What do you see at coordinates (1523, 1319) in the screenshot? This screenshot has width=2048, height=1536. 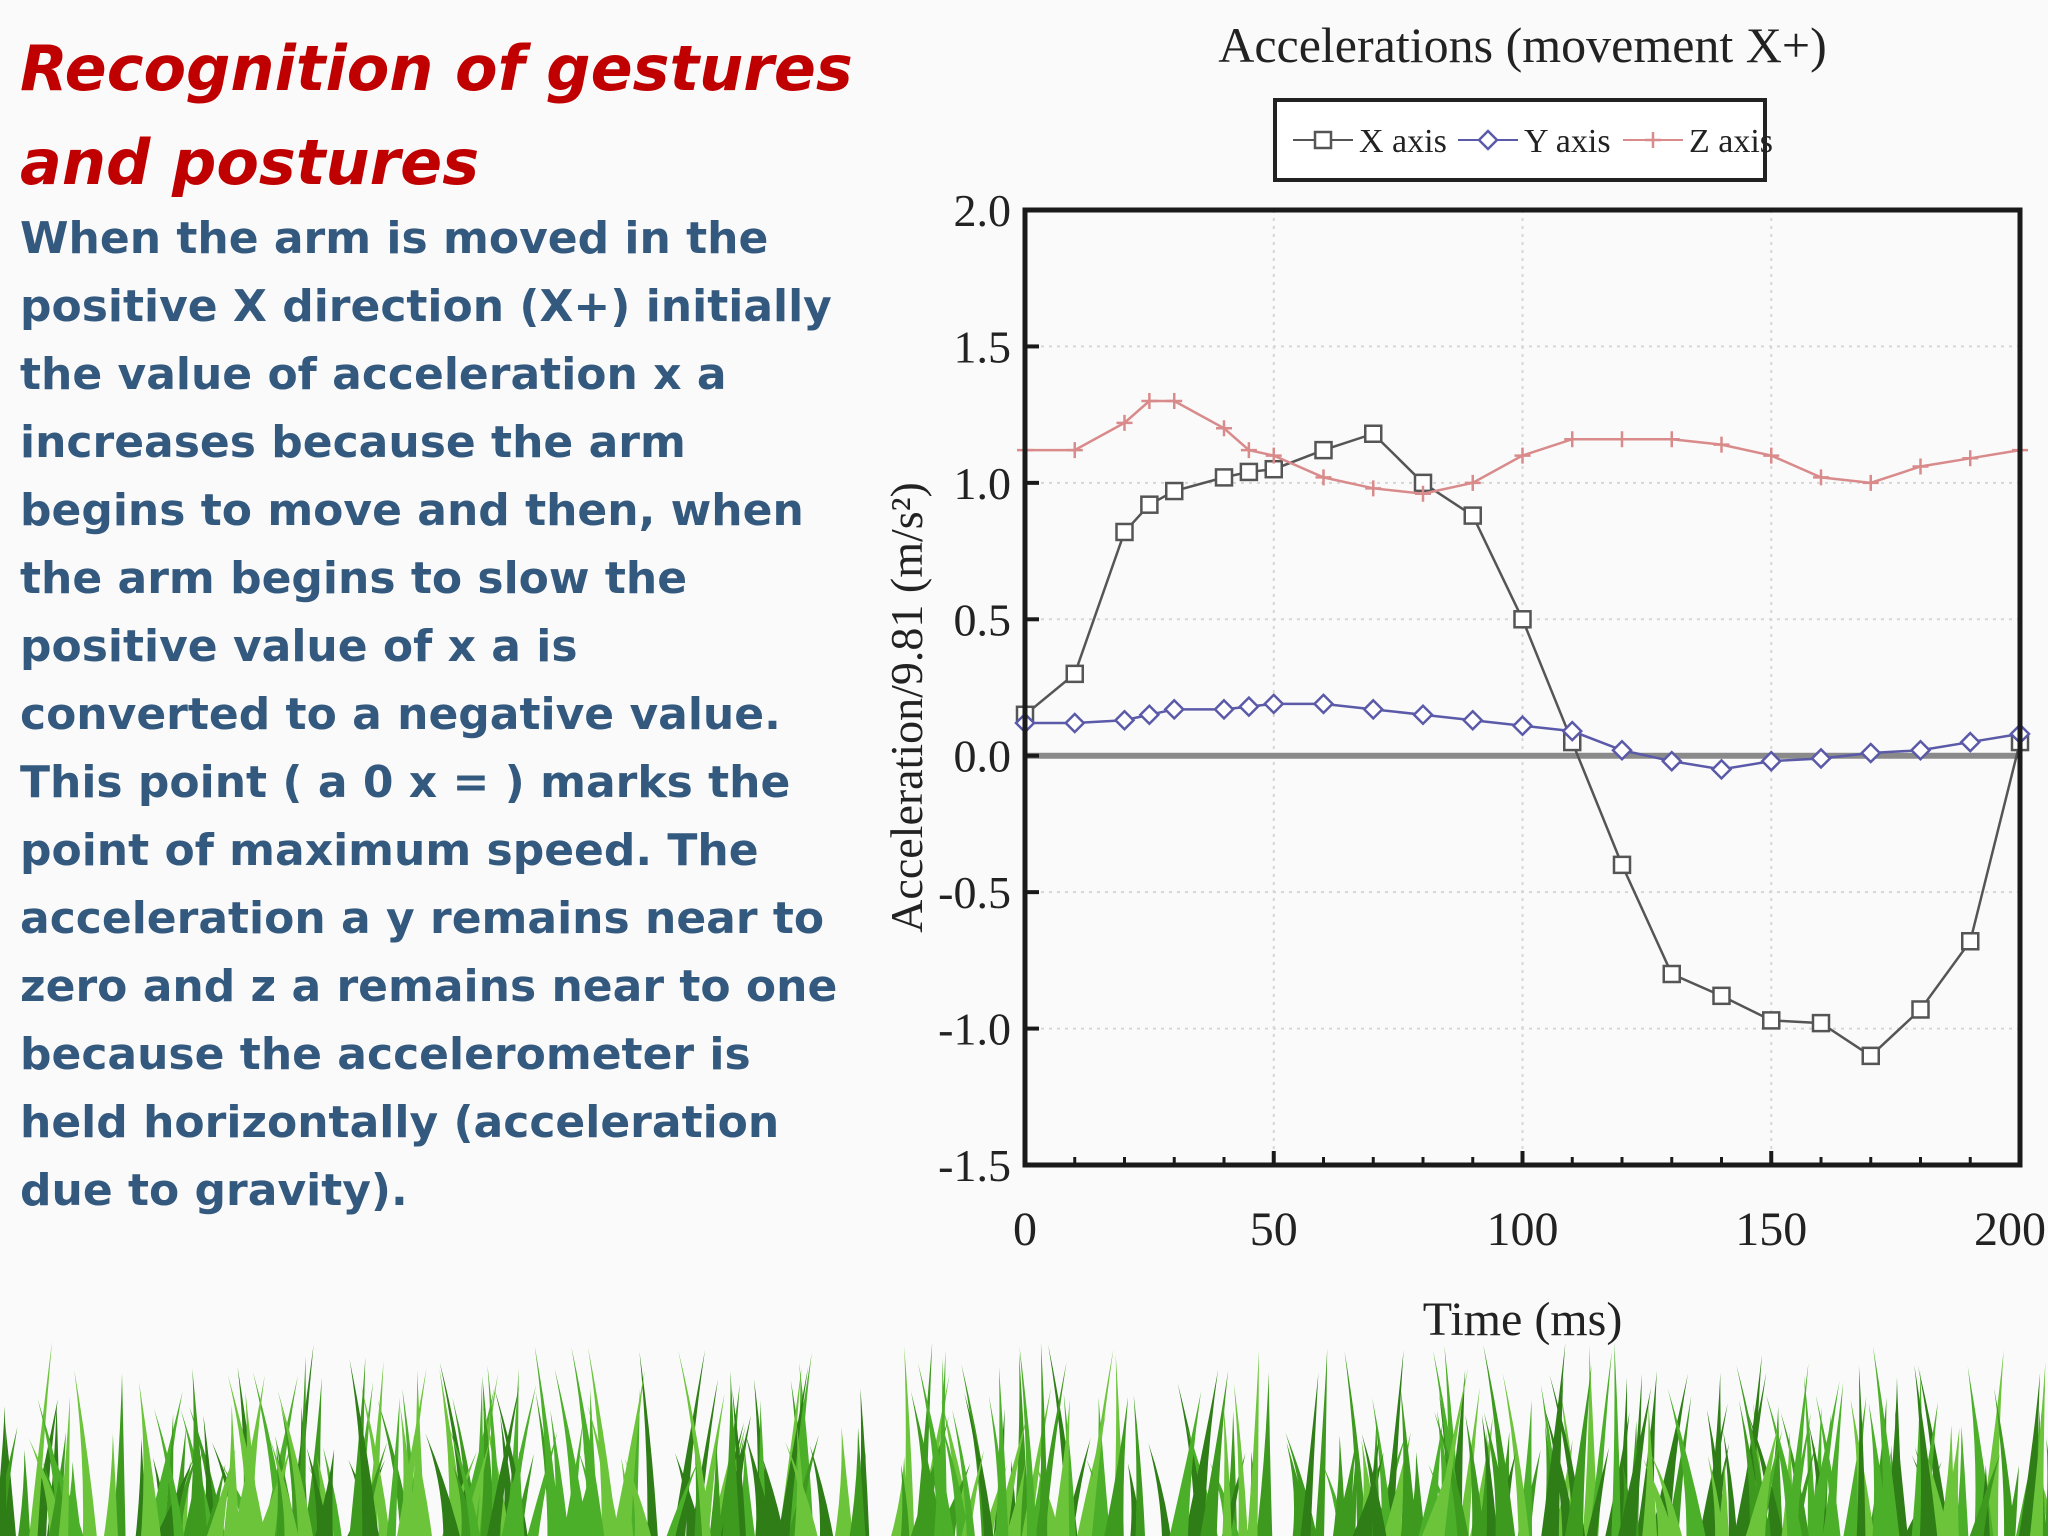 I see `x-axis-label: Time (ms)` at bounding box center [1523, 1319].